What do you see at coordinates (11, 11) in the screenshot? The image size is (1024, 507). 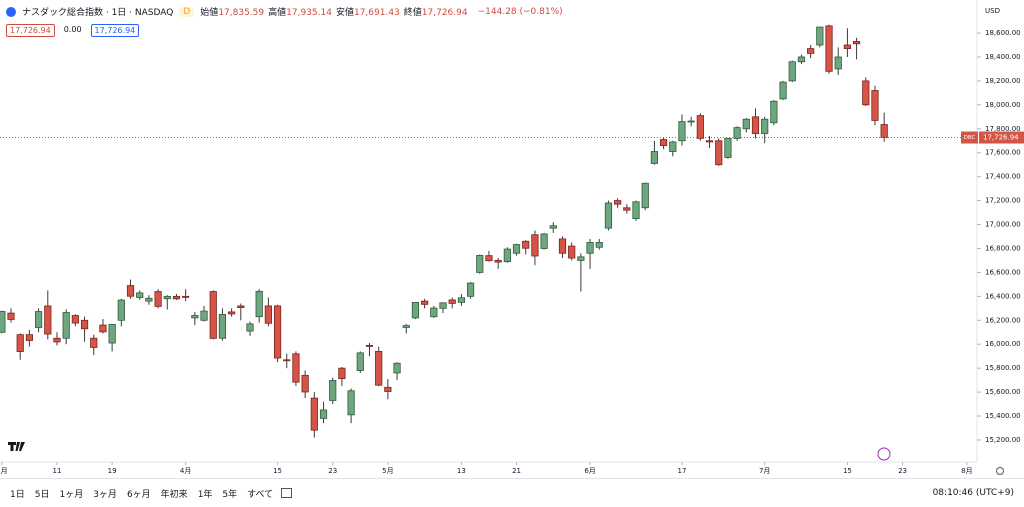 I see `symbol-icon` at bounding box center [11, 11].